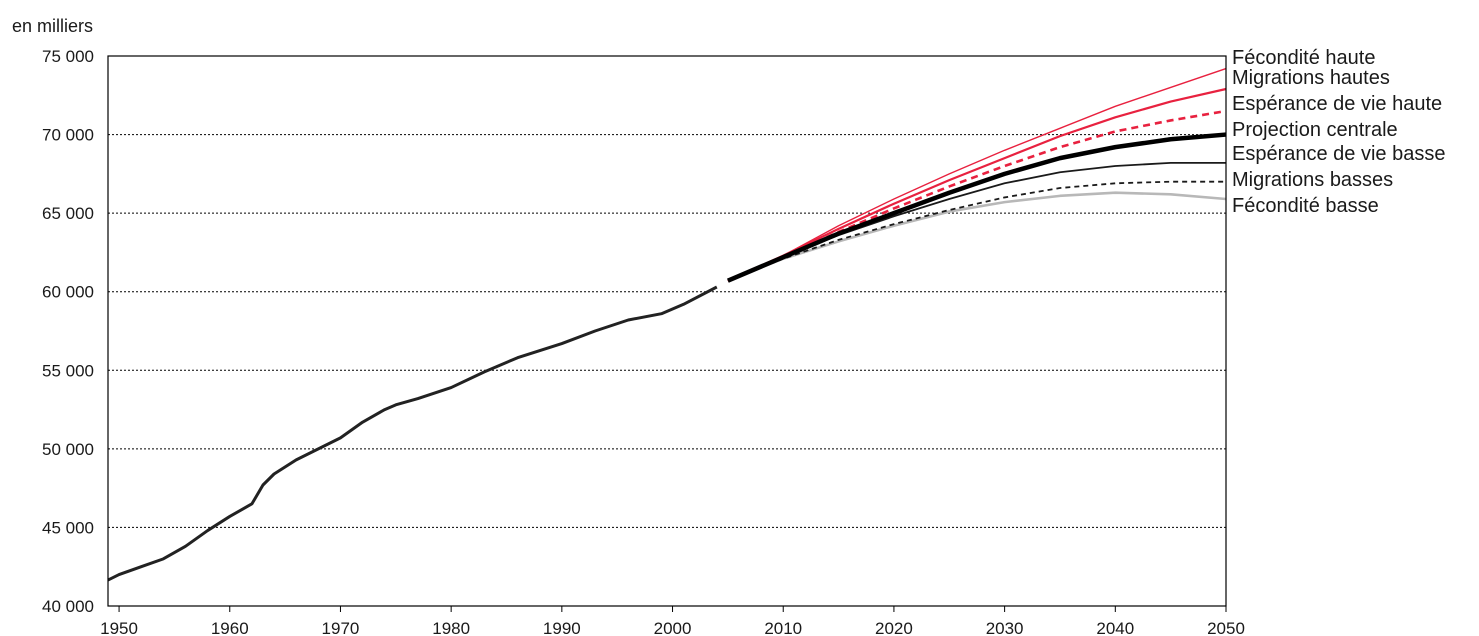  Describe the element at coordinates (894, 627) in the screenshot. I see `x-tick-label: 2020` at that location.